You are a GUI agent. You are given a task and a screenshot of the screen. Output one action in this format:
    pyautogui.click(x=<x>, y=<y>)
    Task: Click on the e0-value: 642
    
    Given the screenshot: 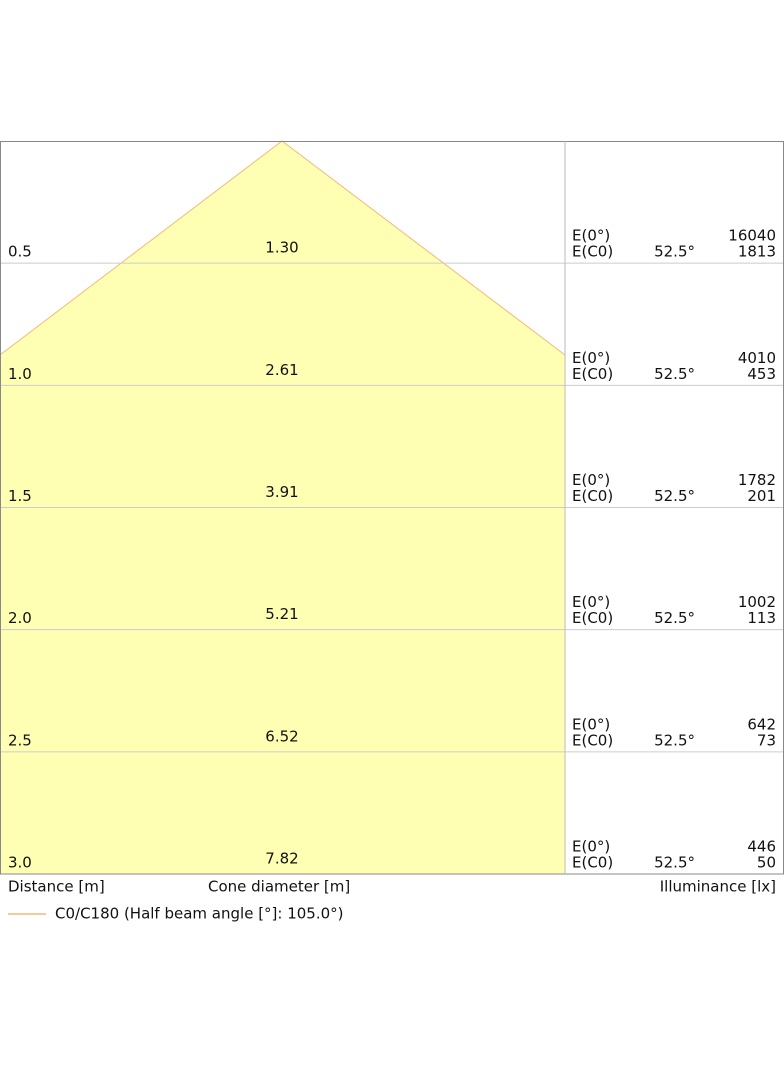 What is the action you would take?
    pyautogui.click(x=761, y=724)
    